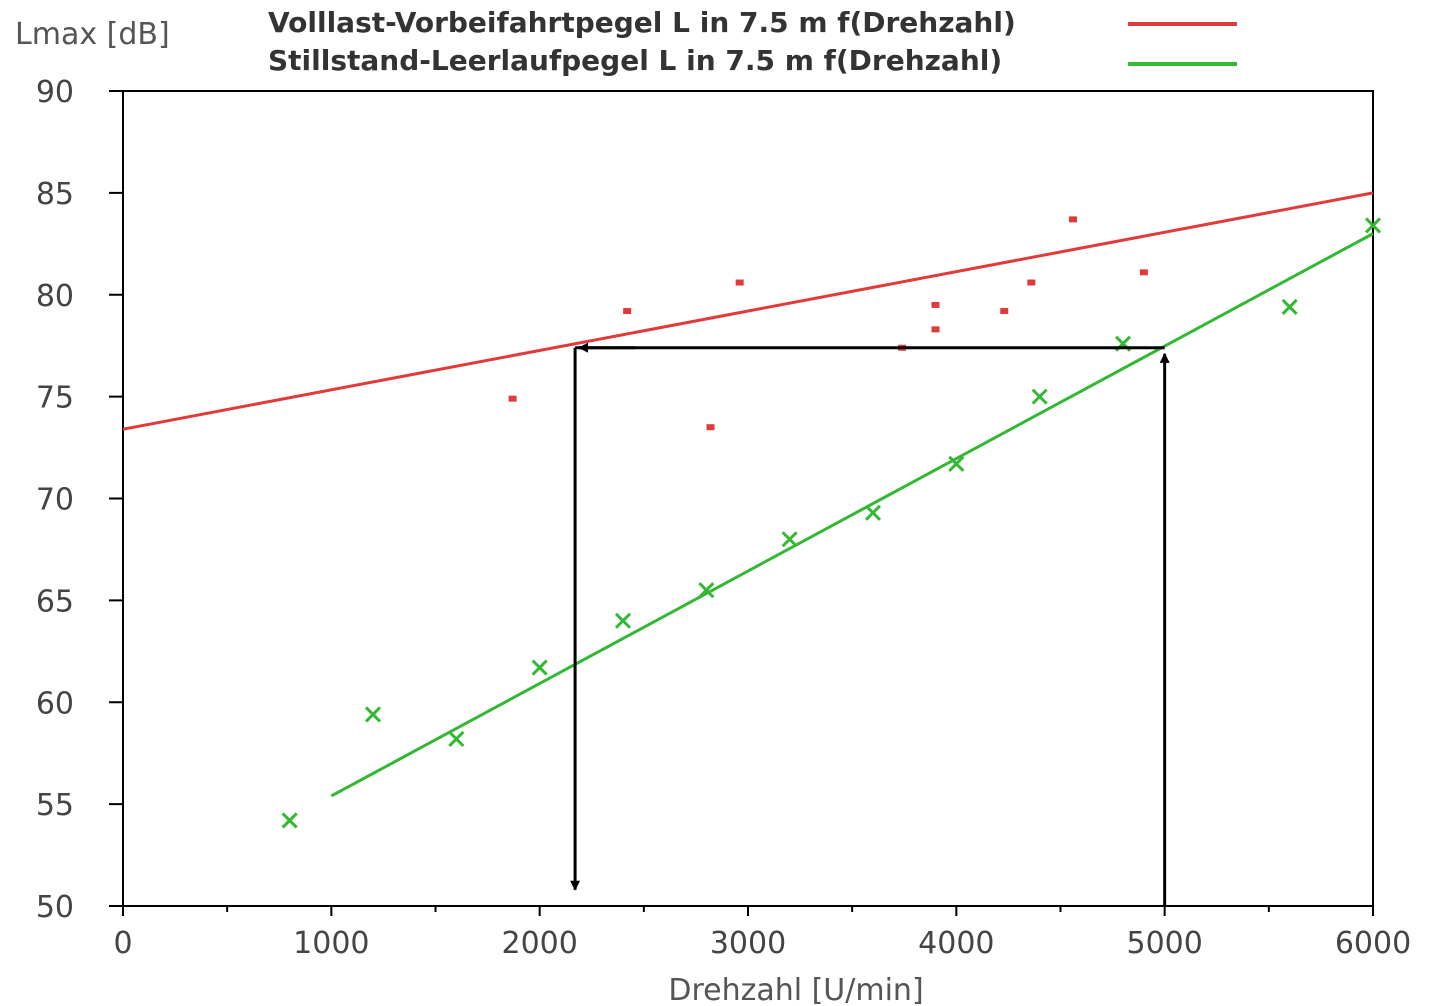 Image resolution: width=1439 pixels, height=1006 pixels. Describe the element at coordinates (55, 907) in the screenshot. I see `y-tick-label-50: 50` at that location.